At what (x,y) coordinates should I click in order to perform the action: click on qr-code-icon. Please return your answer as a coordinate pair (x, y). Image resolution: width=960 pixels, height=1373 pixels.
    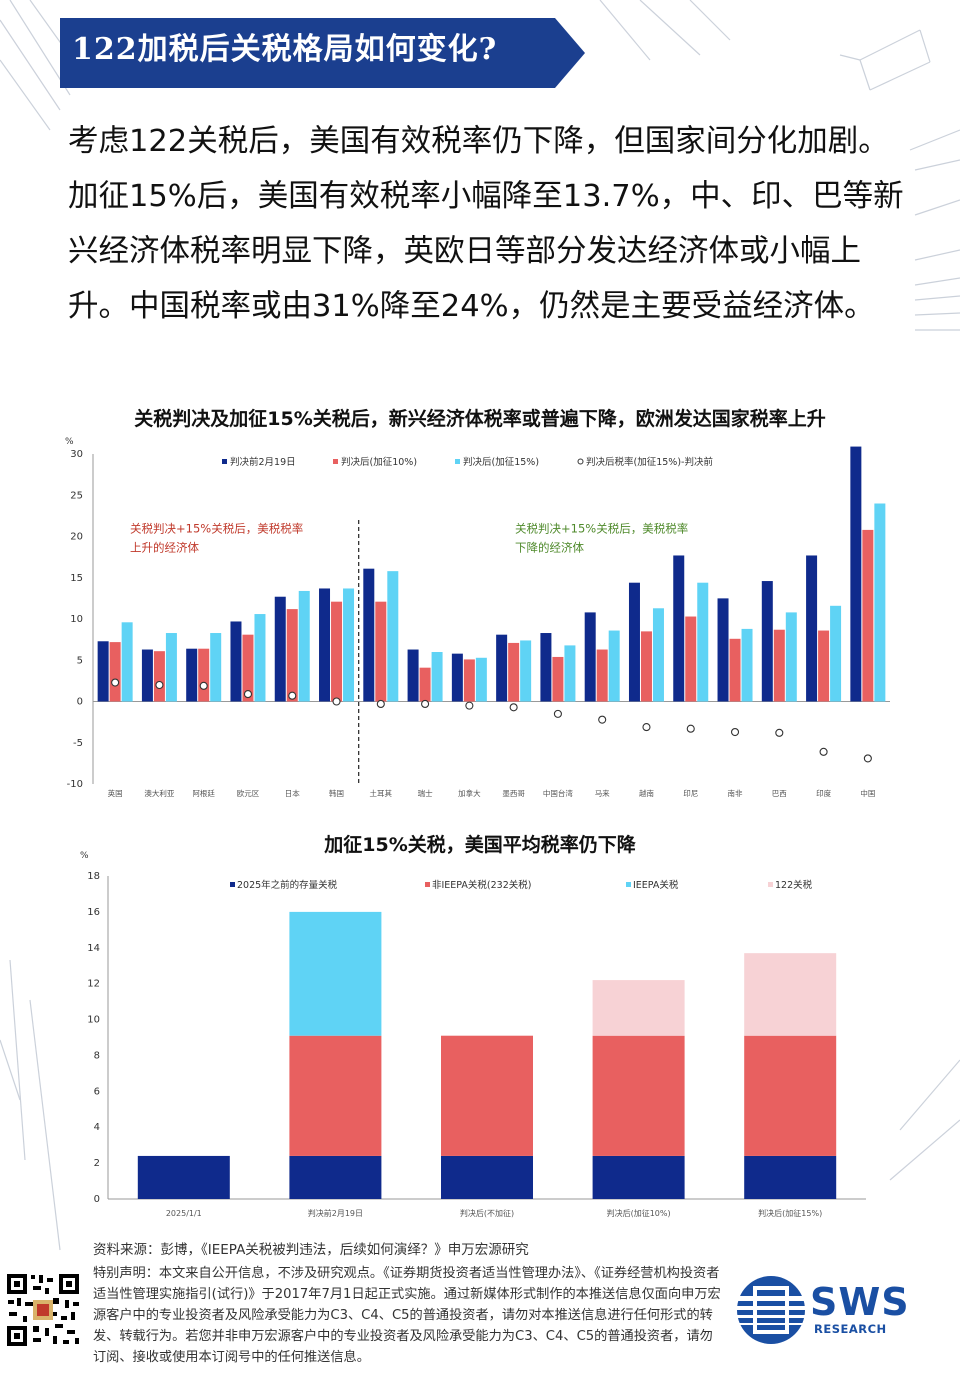
    Looking at the image, I should click on (43, 1310).